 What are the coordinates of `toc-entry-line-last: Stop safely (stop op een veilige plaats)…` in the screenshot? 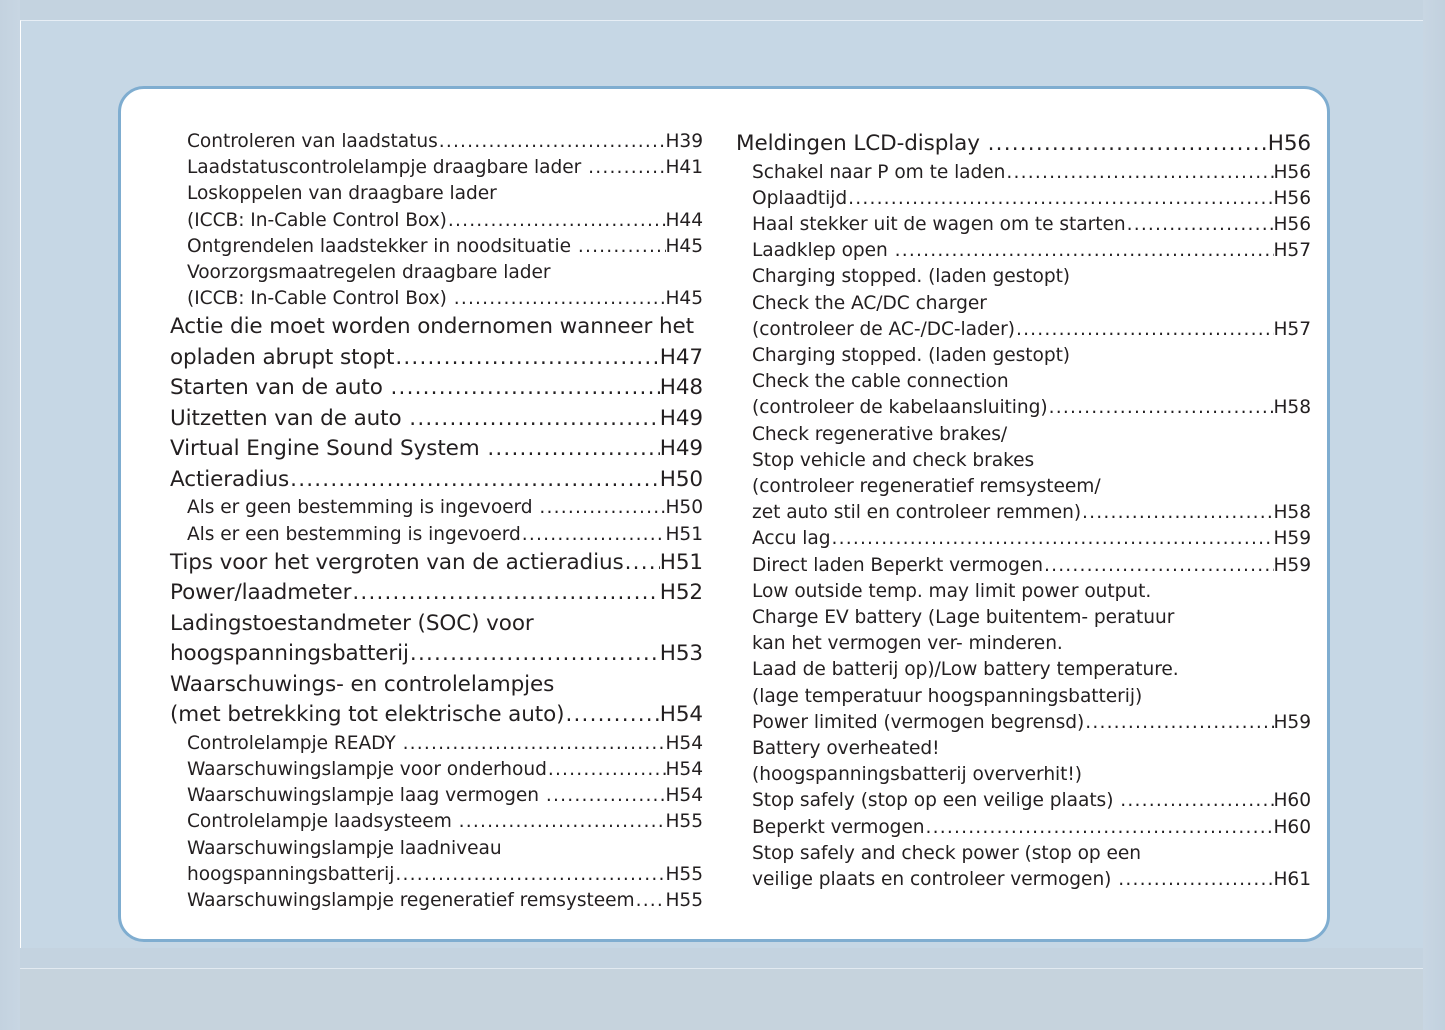 It's located at (1031, 801).